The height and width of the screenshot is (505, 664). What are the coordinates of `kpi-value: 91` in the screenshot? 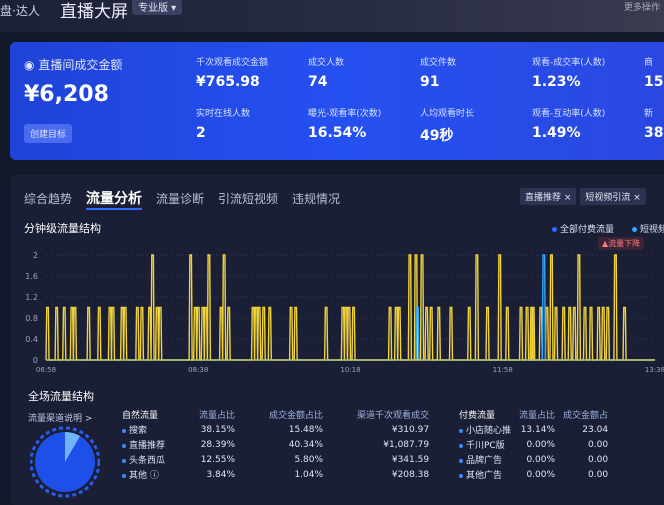 It's located at (430, 82).